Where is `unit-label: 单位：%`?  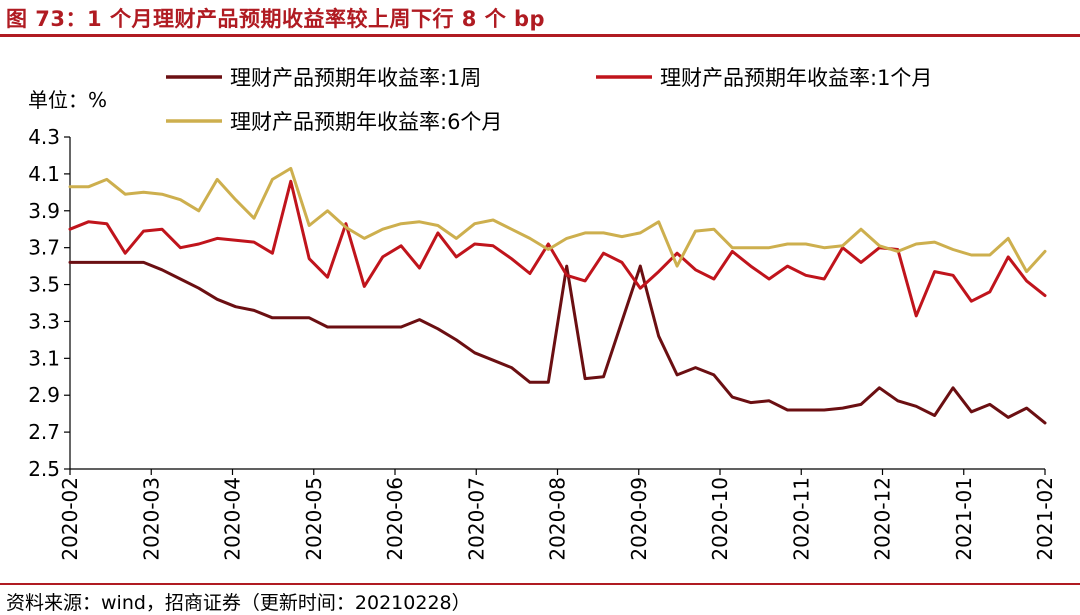
unit-label: 单位：% is located at coordinates (68, 100).